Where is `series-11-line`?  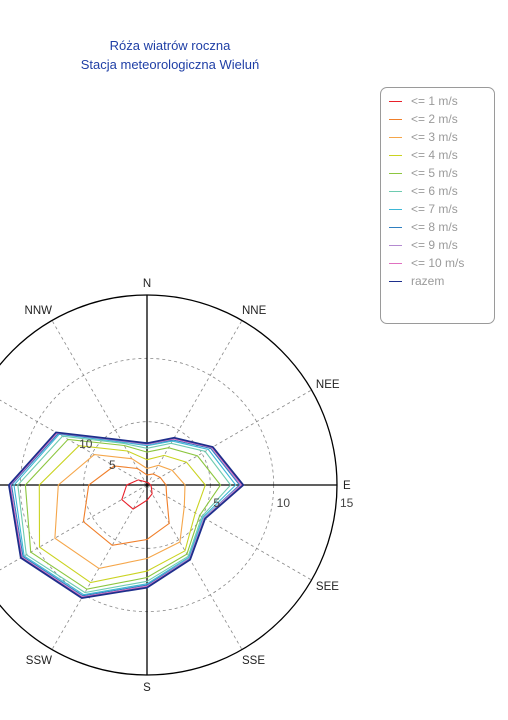 series-11-line is located at coordinates (126, 515).